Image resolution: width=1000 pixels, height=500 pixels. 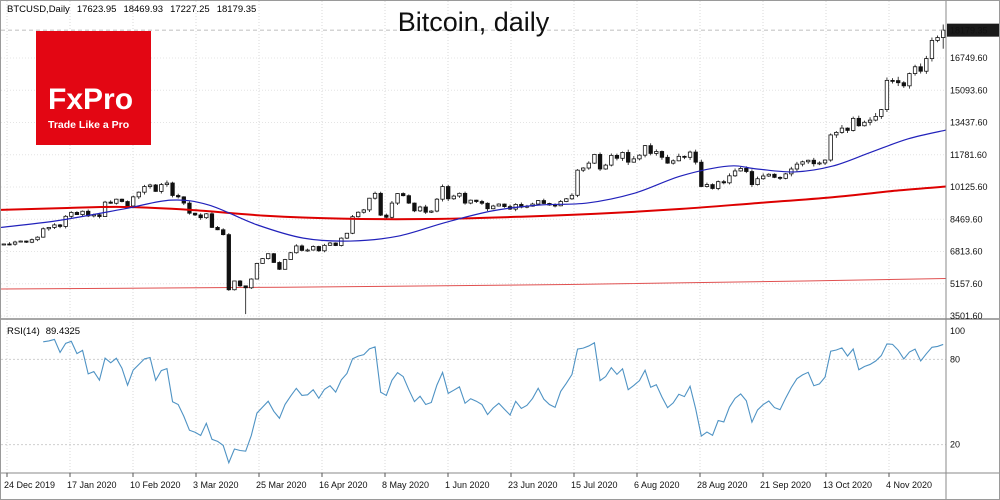 What do you see at coordinates (43, 331) in the screenshot?
I see `rsi-indicator-readout: RSI(14) 89.4325` at bounding box center [43, 331].